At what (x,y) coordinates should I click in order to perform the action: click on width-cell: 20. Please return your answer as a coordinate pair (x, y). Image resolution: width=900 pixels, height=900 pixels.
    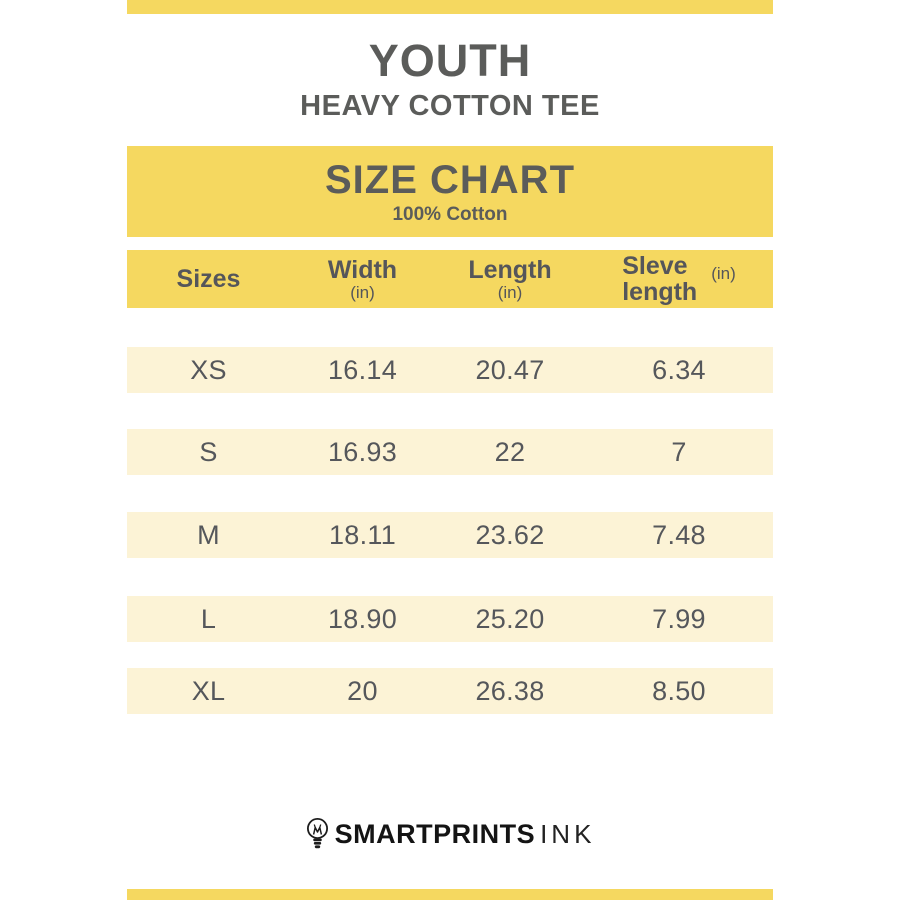
    Looking at the image, I should click on (362, 691).